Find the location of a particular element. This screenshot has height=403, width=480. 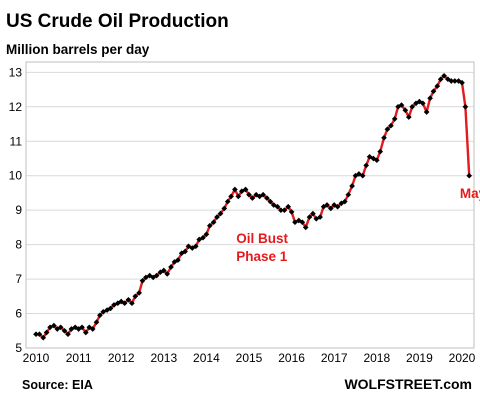

y-tick-label: 11 is located at coordinates (16, 141).